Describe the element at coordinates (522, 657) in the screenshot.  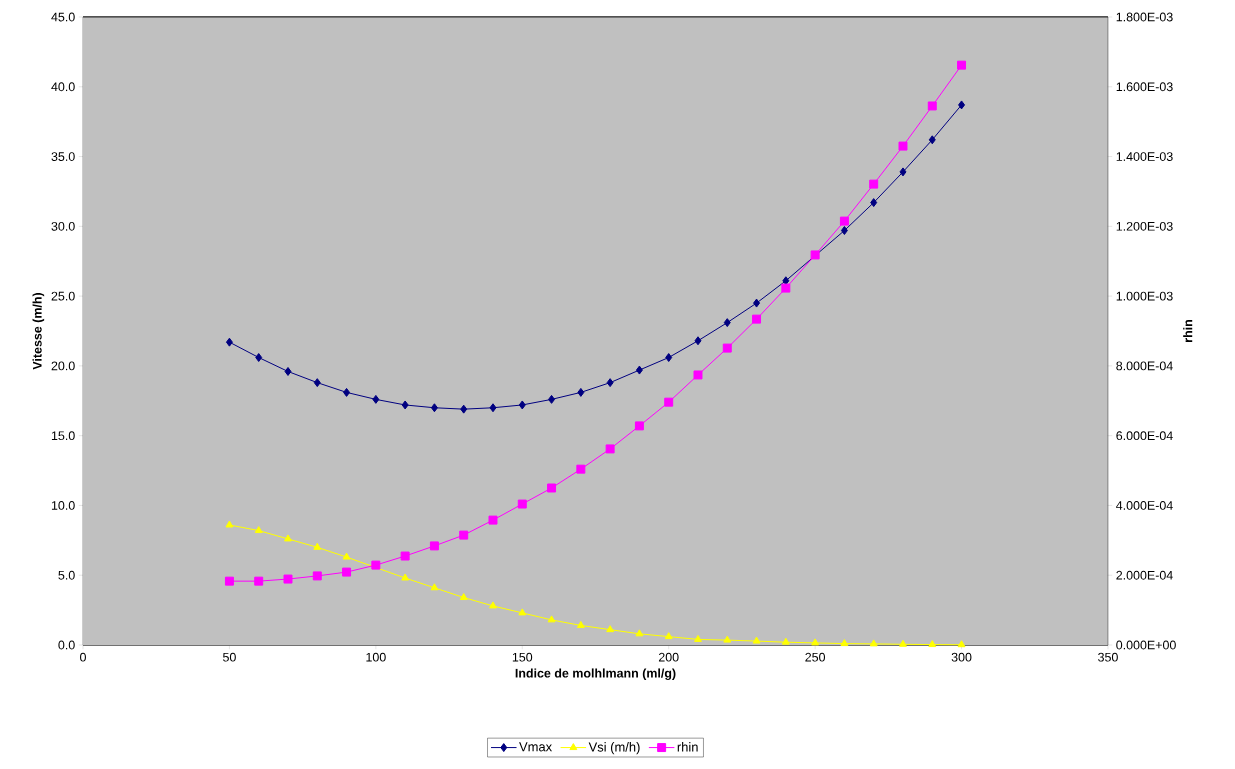
I see `x-tick-label: 150` at that location.